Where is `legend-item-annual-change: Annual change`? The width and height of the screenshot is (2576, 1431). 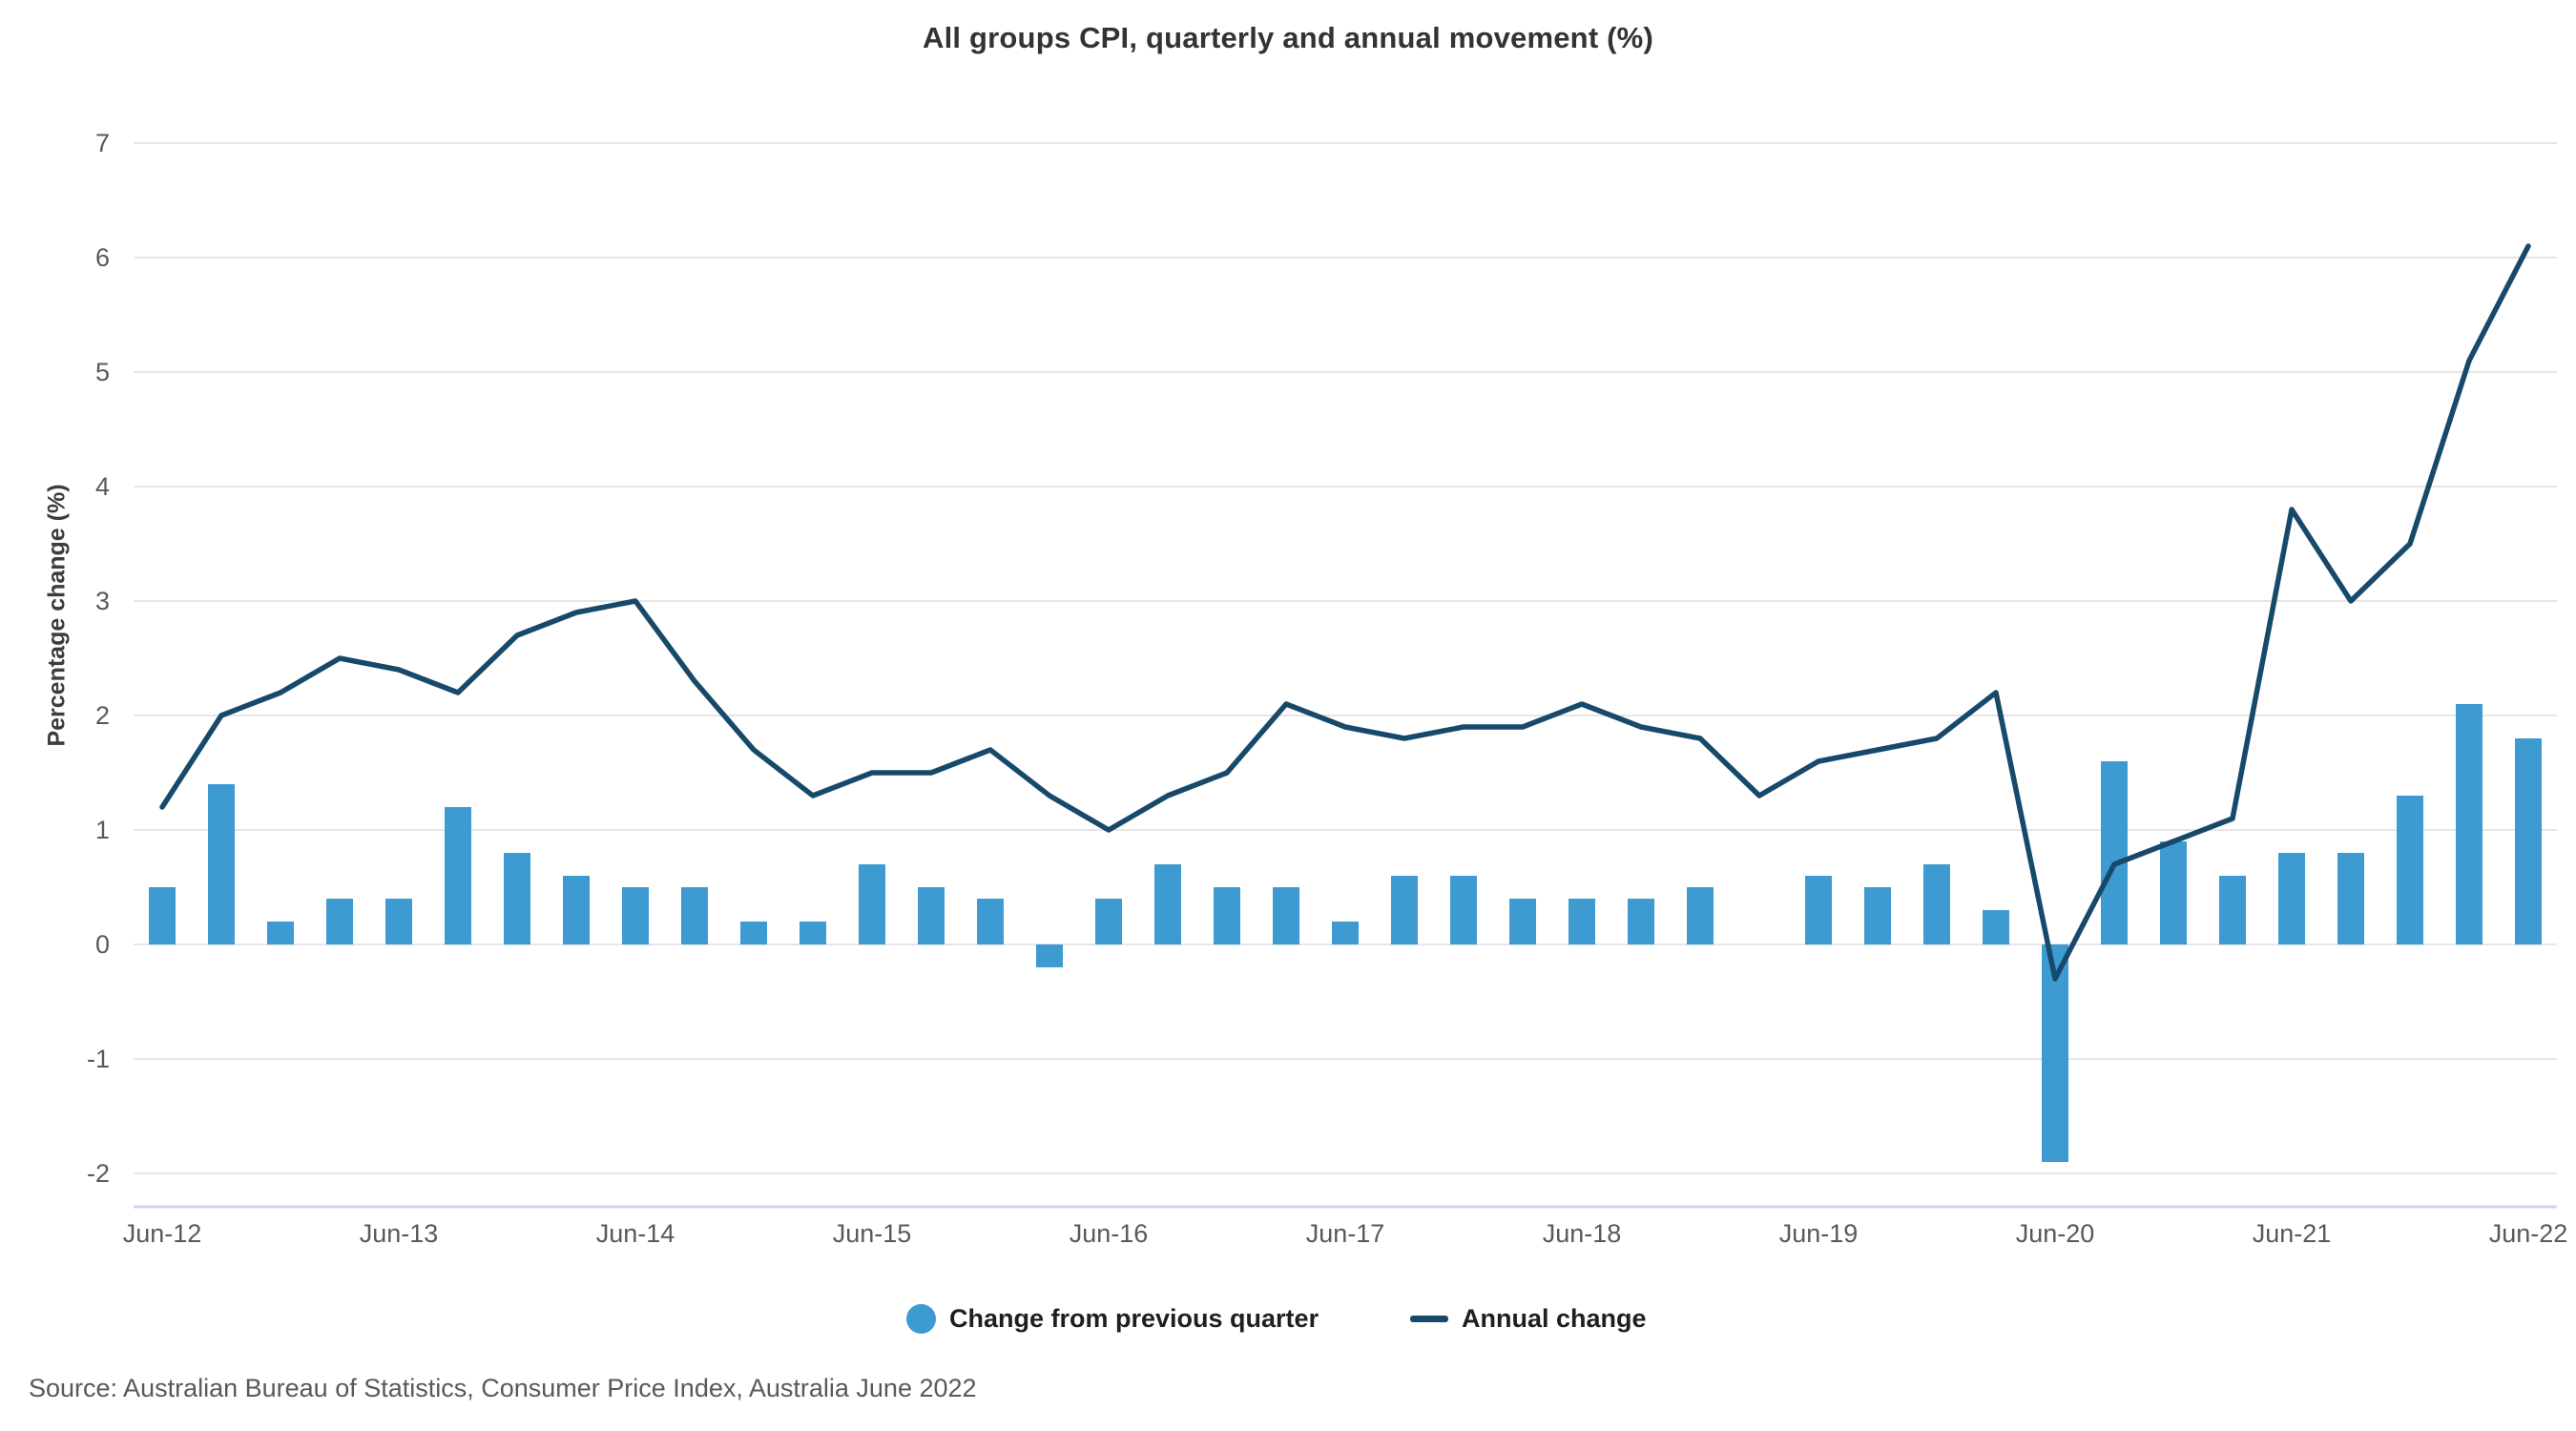 legend-item-annual-change: Annual change is located at coordinates (1528, 1318).